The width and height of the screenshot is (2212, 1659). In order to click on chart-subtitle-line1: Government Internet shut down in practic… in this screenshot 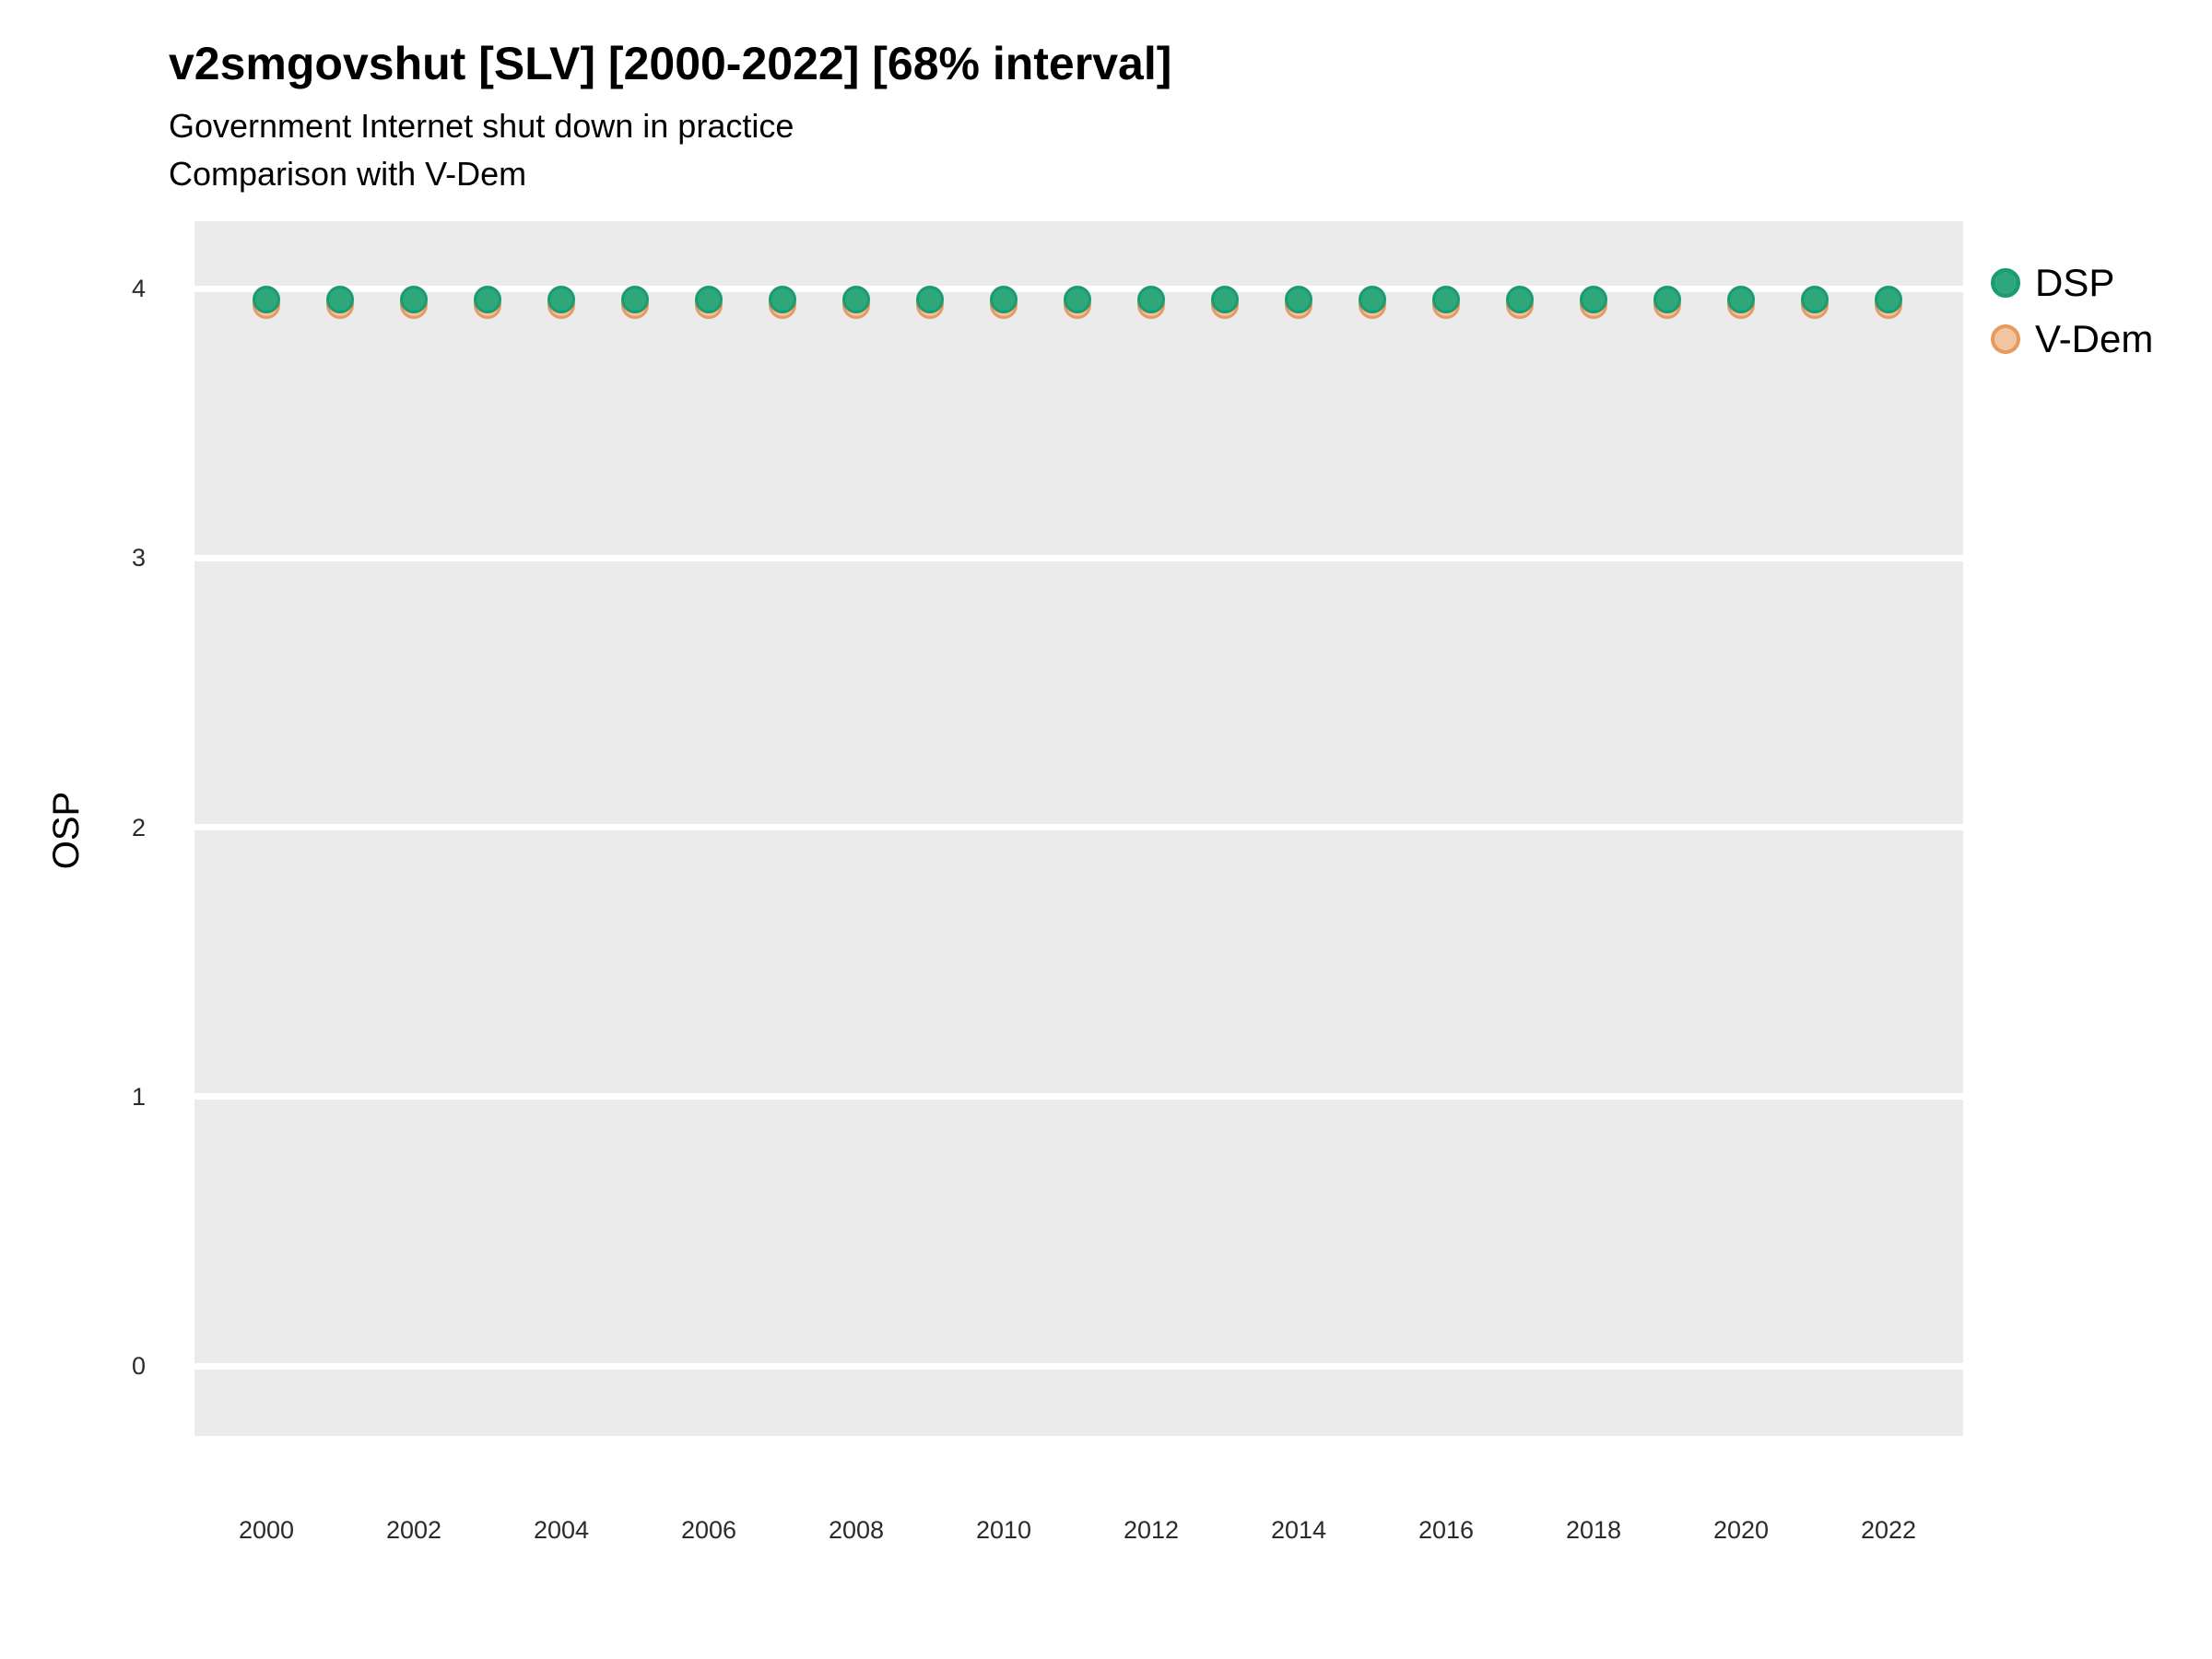, I will do `click(481, 126)`.